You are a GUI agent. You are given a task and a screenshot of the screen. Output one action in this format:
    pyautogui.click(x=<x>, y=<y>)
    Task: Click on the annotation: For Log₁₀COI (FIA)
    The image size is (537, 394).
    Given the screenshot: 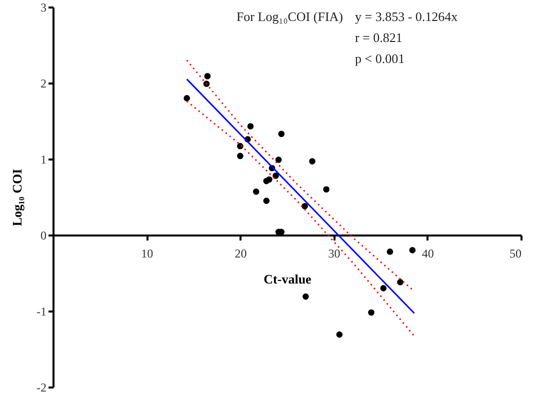 What is the action you would take?
    pyautogui.click(x=289, y=16)
    